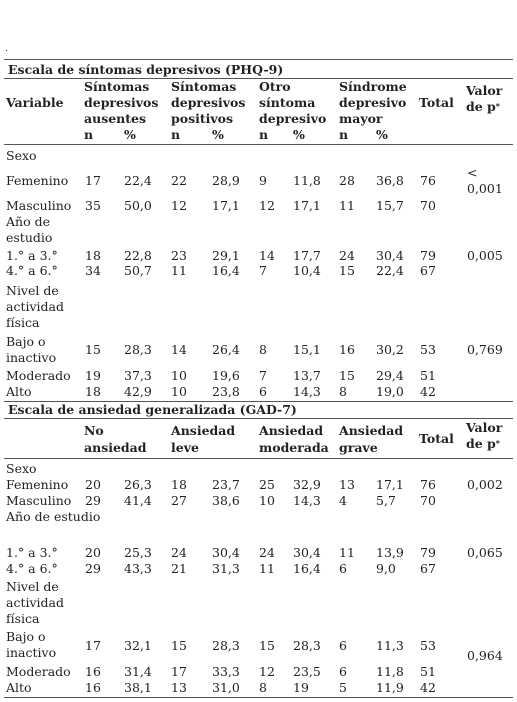 This screenshot has width=517, height=702. What do you see at coordinates (226, 391) in the screenshot?
I see `cell: 23,8` at bounding box center [226, 391].